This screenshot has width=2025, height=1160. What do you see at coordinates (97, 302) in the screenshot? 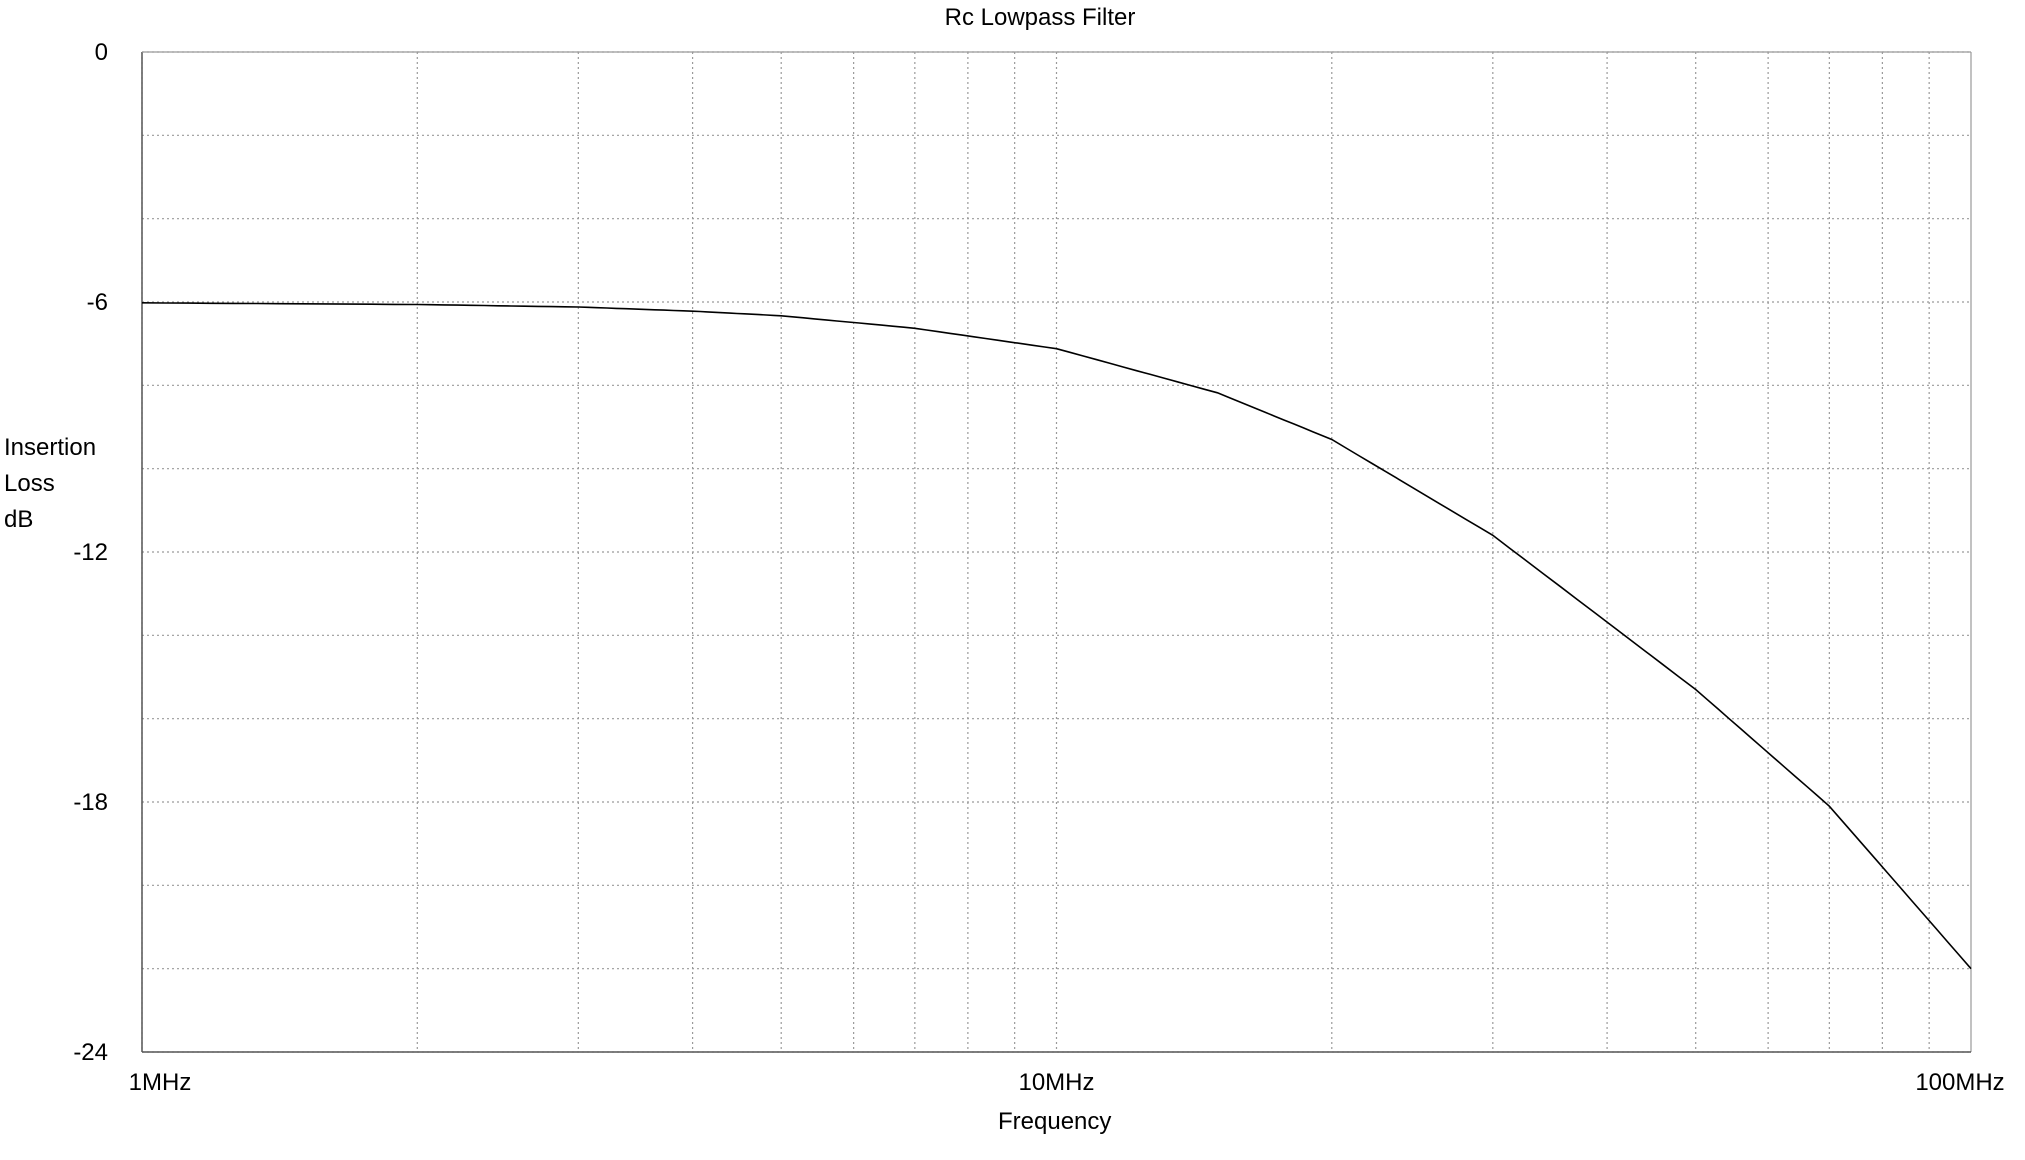
I see `y-tick-label: -6` at bounding box center [97, 302].